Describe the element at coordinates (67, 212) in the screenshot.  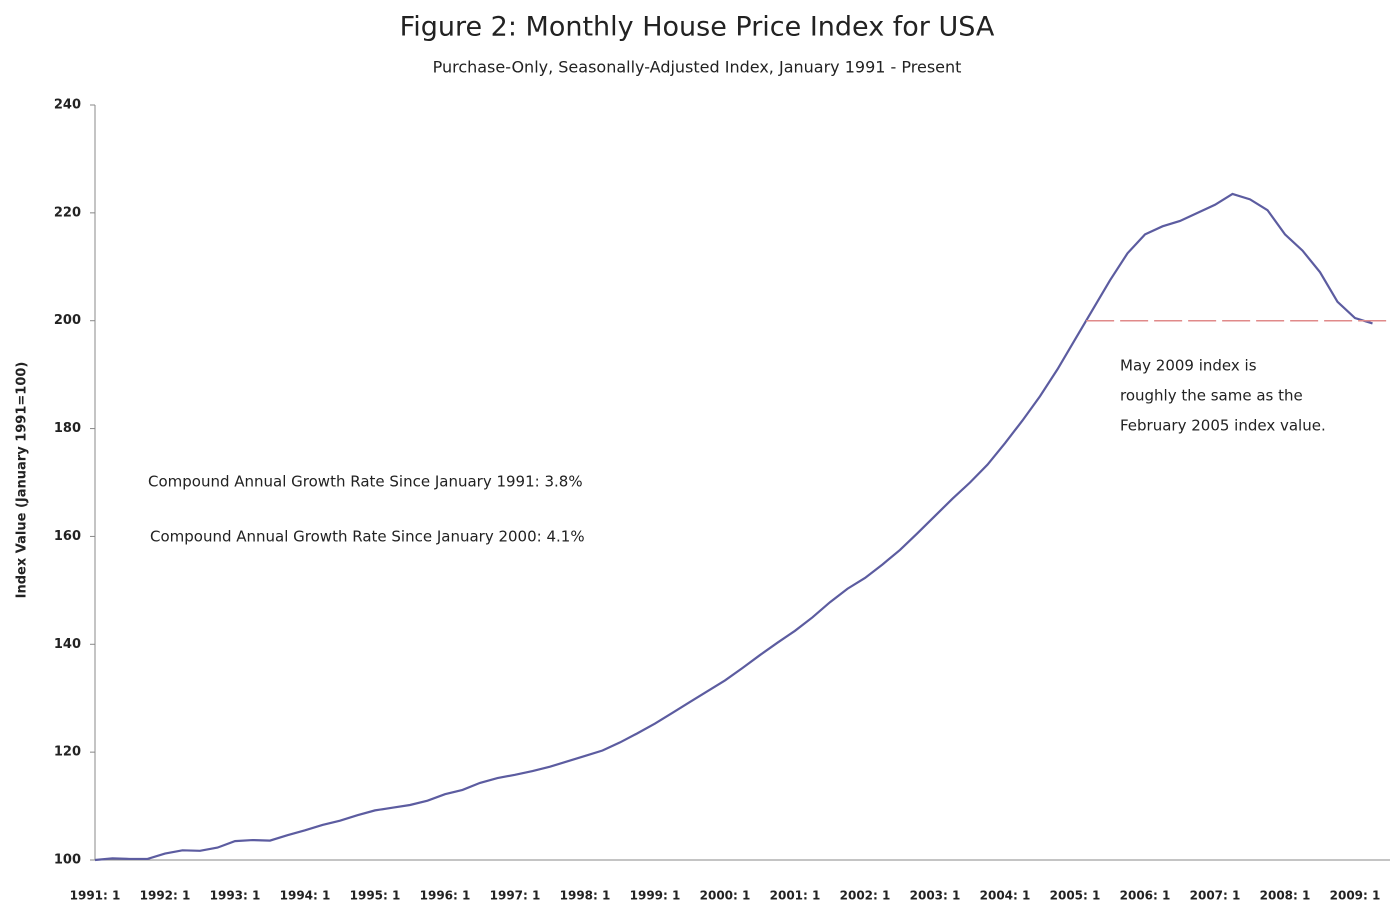
I see `y-tick-label: 220` at that location.